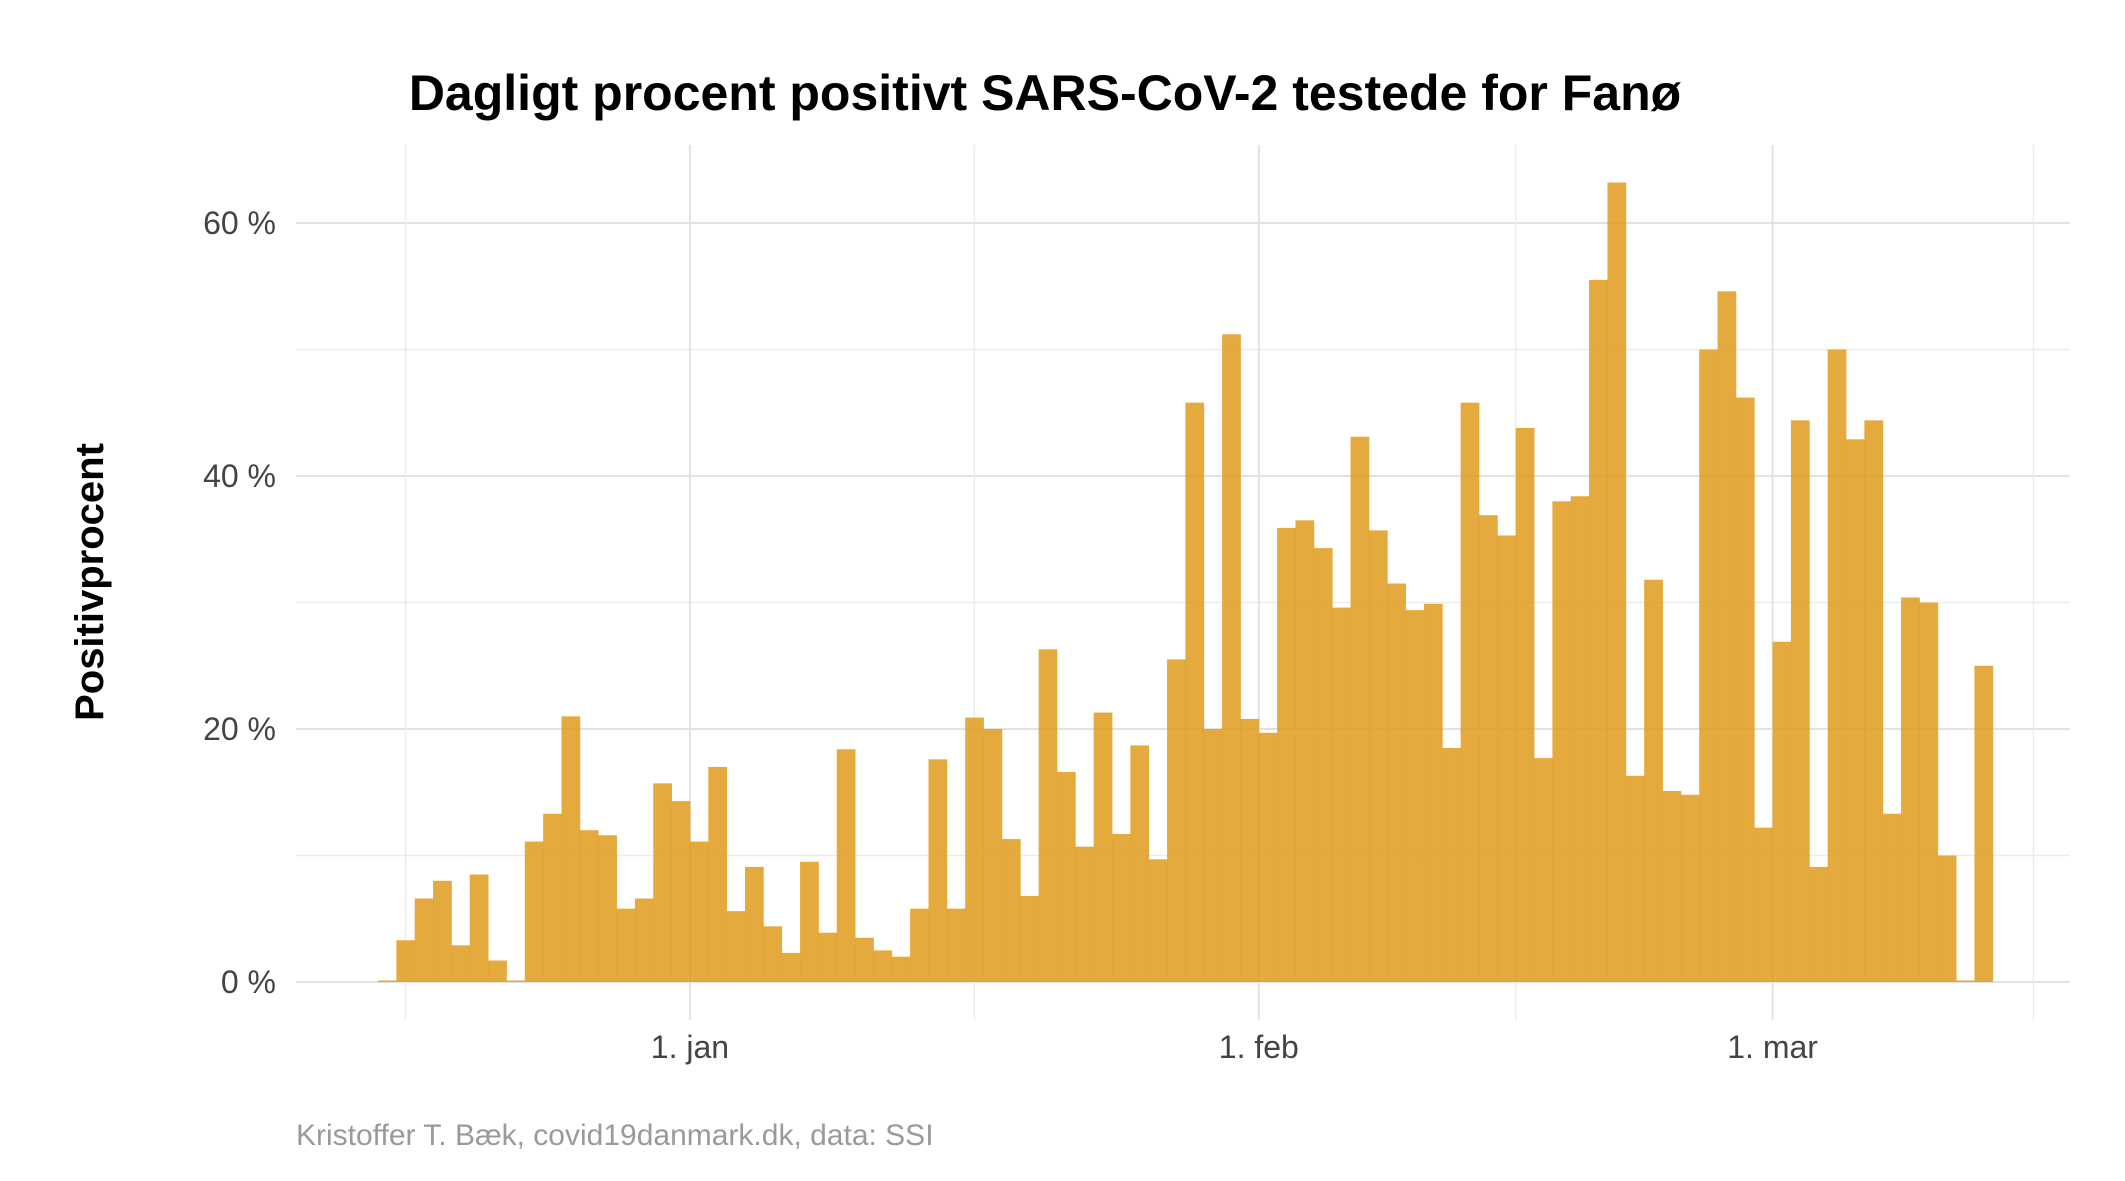  What do you see at coordinates (1772, 1047) in the screenshot?
I see `x-tick-label: 1. mar` at bounding box center [1772, 1047].